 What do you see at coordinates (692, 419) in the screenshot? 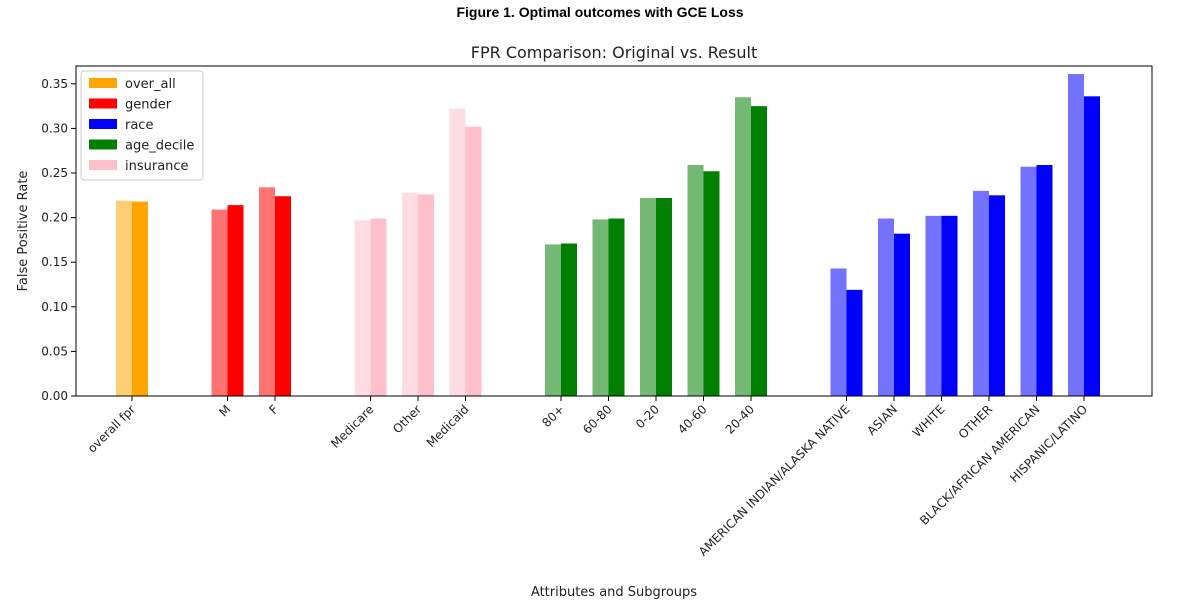
I see `x-tick-label: 40-60` at bounding box center [692, 419].